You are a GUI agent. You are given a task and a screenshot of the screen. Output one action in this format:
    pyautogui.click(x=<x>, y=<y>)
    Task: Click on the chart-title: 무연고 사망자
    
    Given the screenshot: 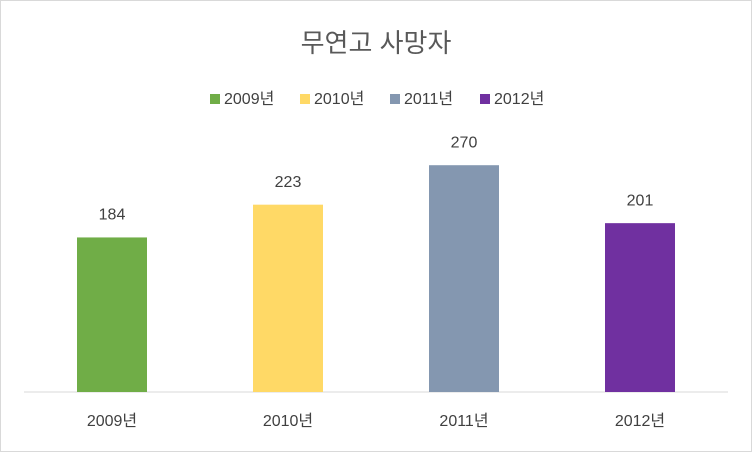 What is the action you would take?
    pyautogui.click(x=376, y=43)
    